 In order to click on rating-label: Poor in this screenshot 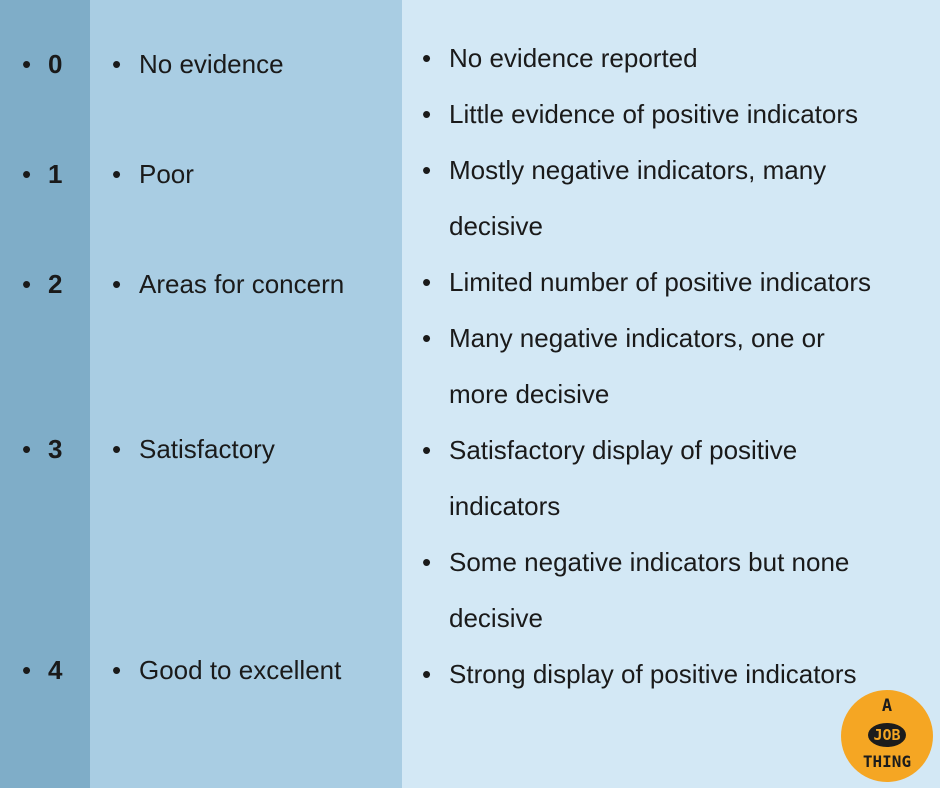, I will do `click(166, 174)`.